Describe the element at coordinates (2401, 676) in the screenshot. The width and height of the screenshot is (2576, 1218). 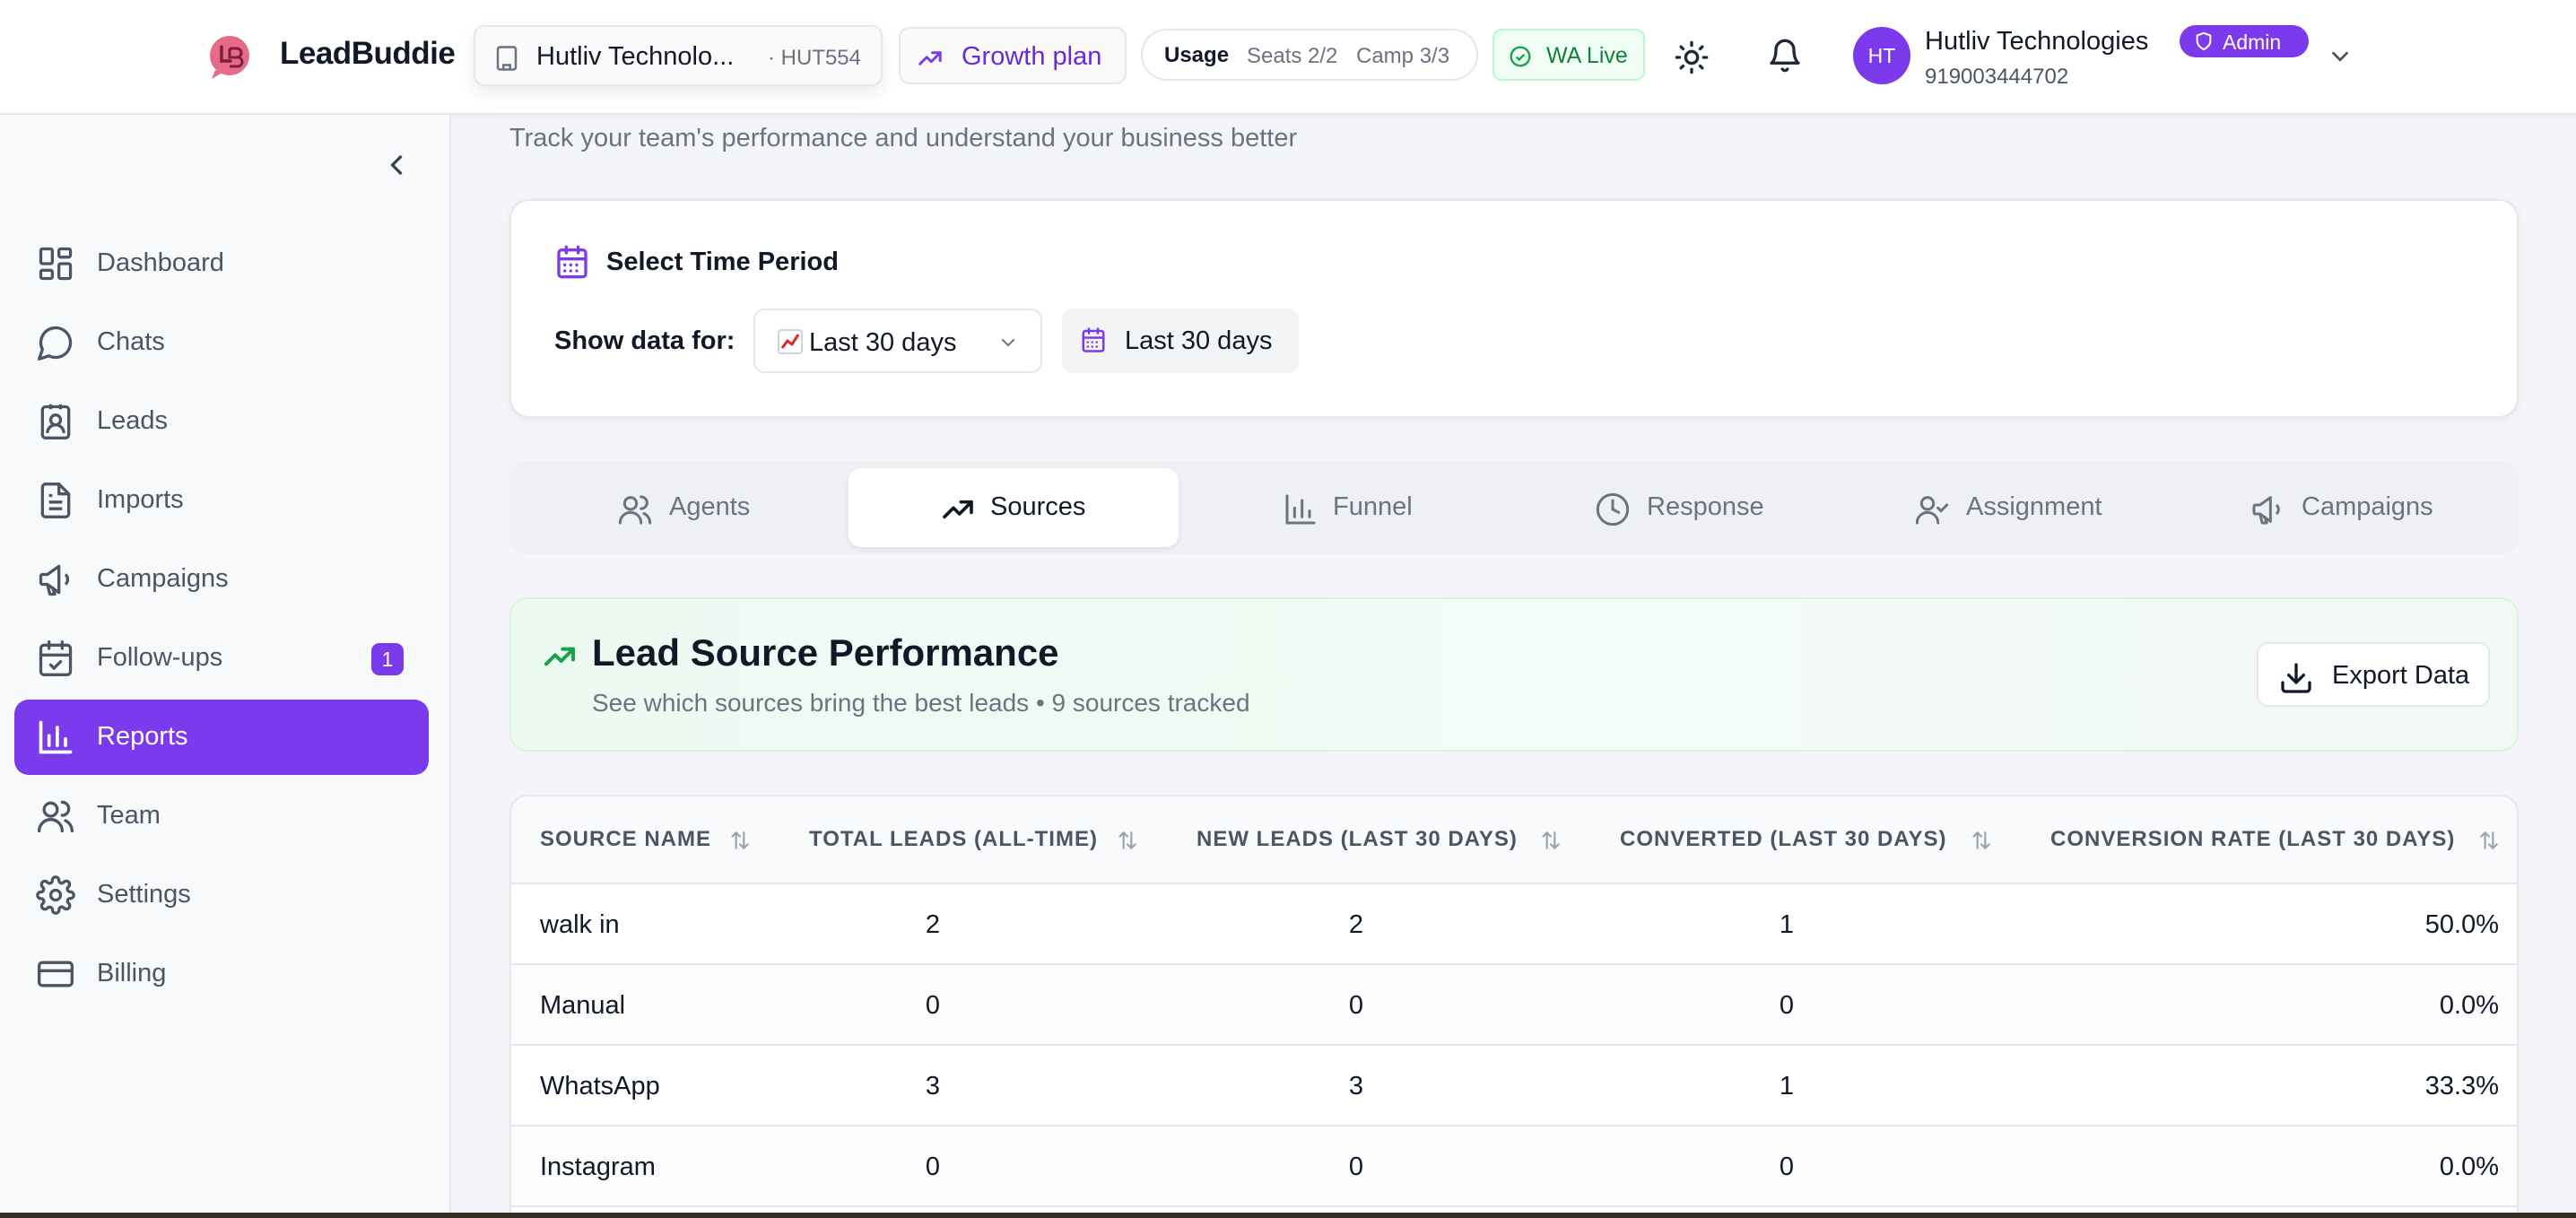
I see `export-data-label: Export Data` at that location.